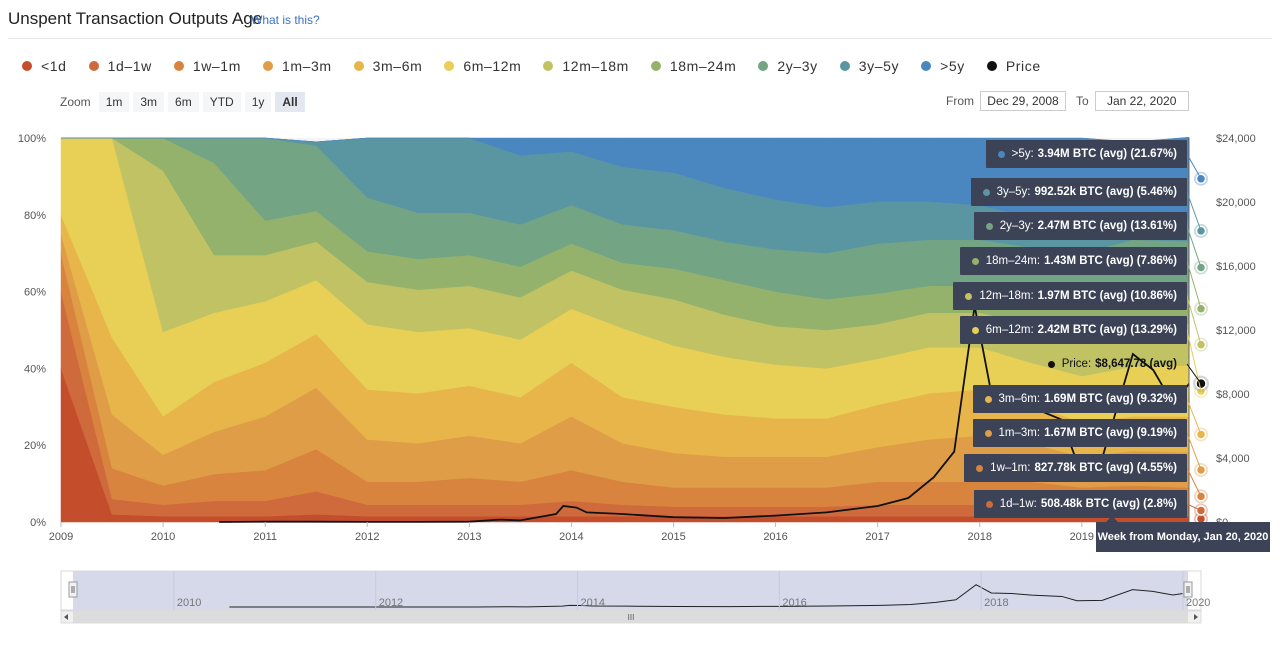 This screenshot has height=648, width=1280. Describe the element at coordinates (1188, 589) in the screenshot. I see `navigator-right-handle` at that location.